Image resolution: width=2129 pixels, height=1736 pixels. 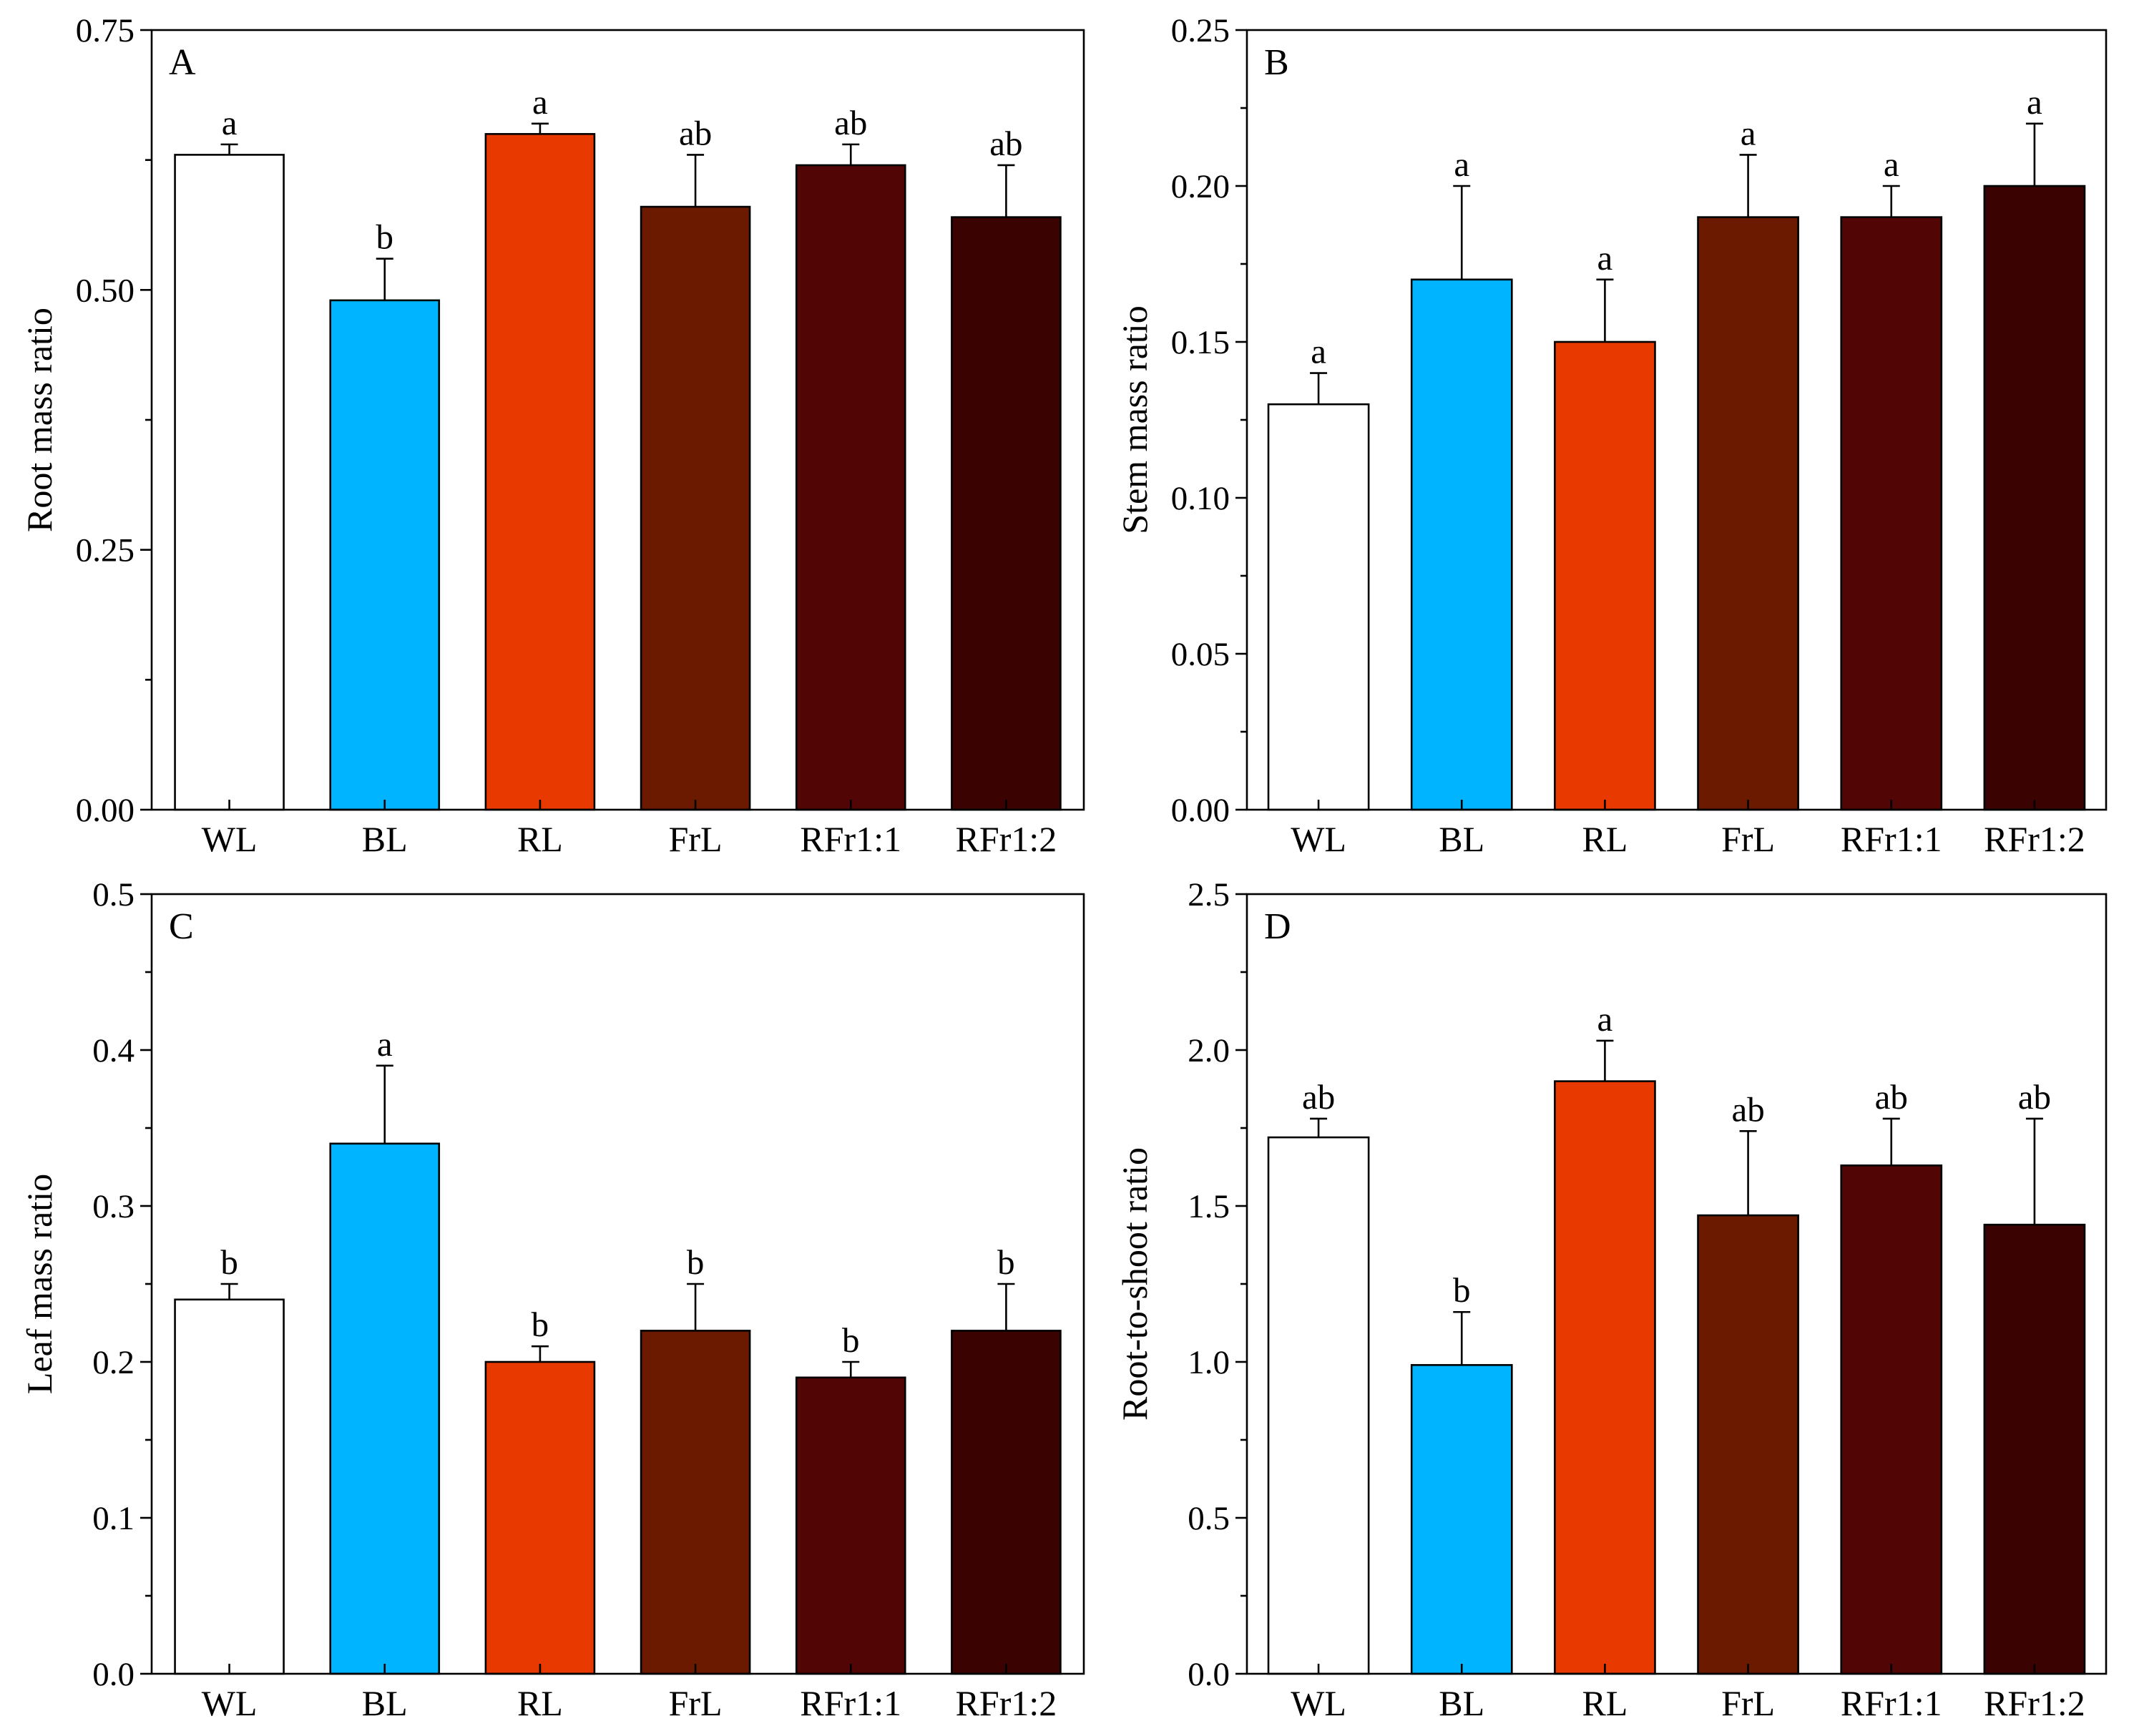 I want to click on y-tick-label: 0.15, so click(x=1200, y=342).